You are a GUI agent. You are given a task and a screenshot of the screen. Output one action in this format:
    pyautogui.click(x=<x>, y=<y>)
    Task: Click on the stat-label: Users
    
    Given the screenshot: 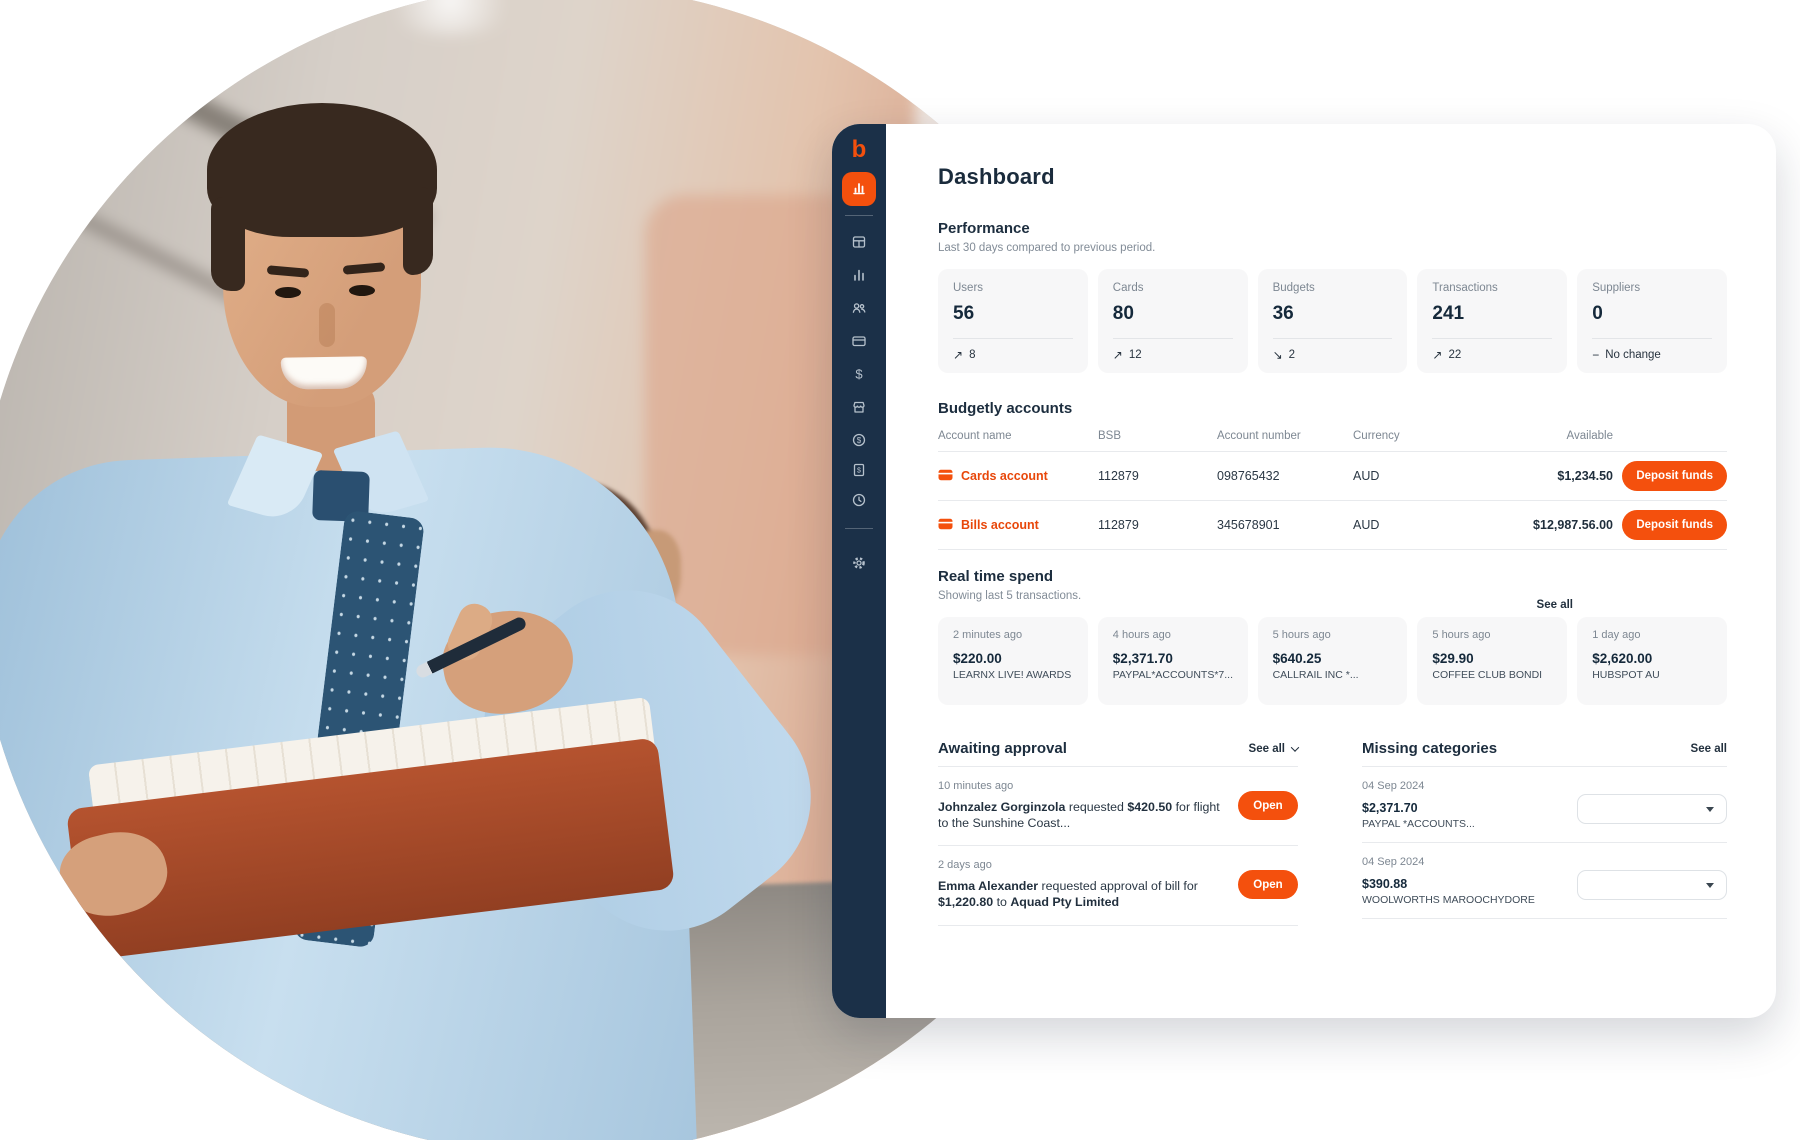 What is the action you would take?
    pyautogui.click(x=968, y=288)
    